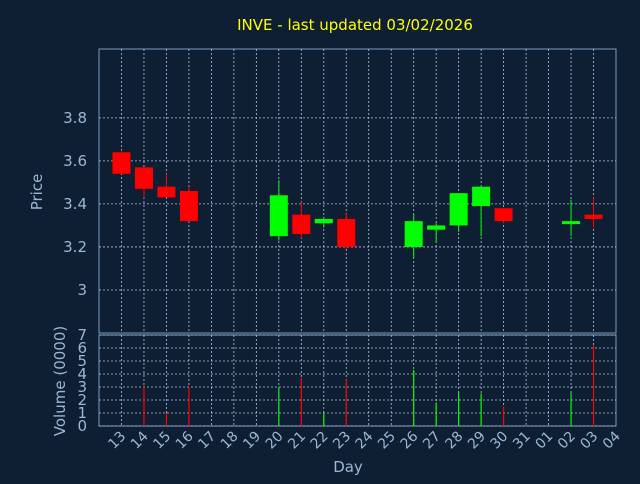  I want to click on x-tick-label: 16, so click(185, 440).